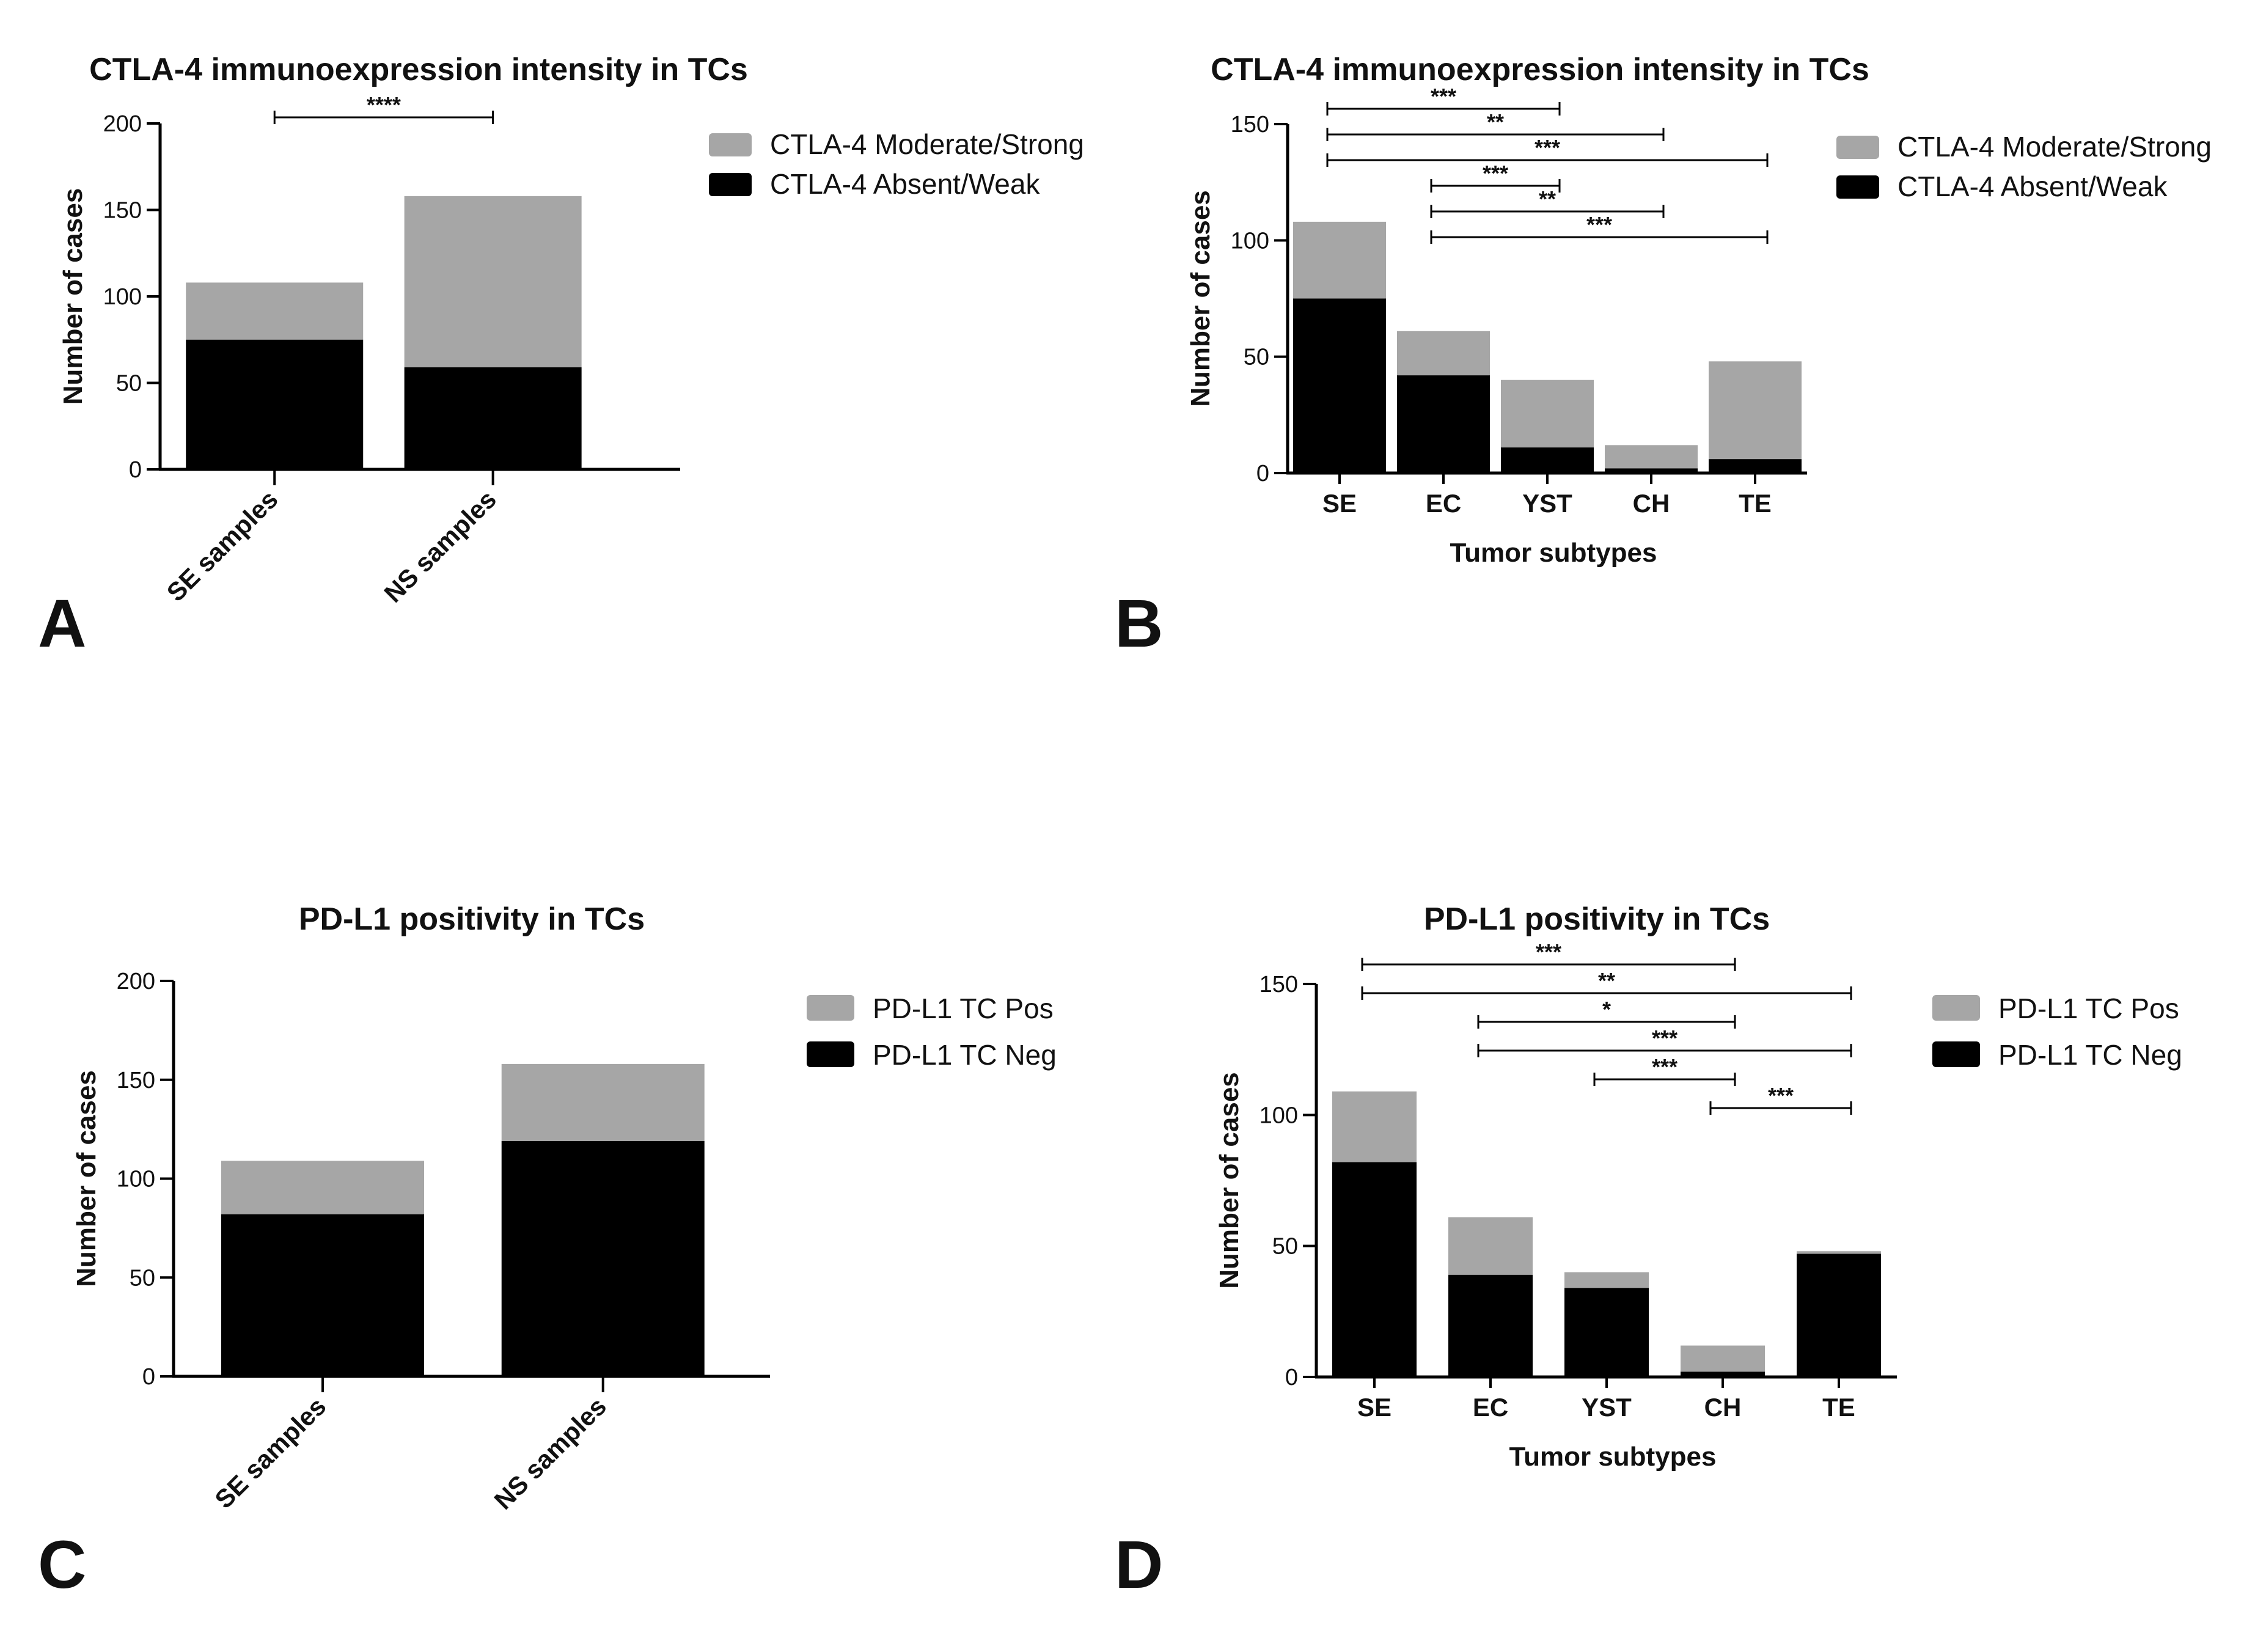 The width and height of the screenshot is (2266, 1652). Describe the element at coordinates (1548, 151) in the screenshot. I see `significance-bracket-2: ***` at that location.